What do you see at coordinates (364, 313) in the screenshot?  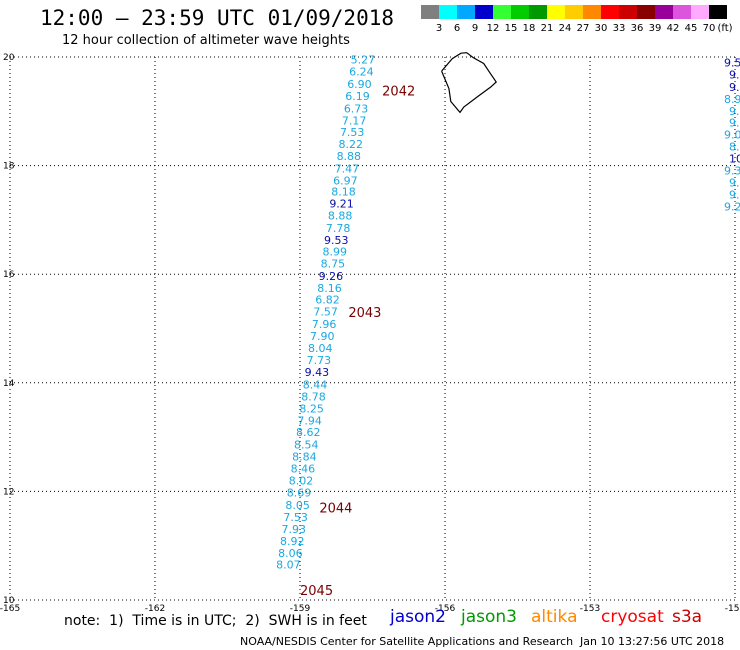 I see `pass-number-label: 2043` at bounding box center [364, 313].